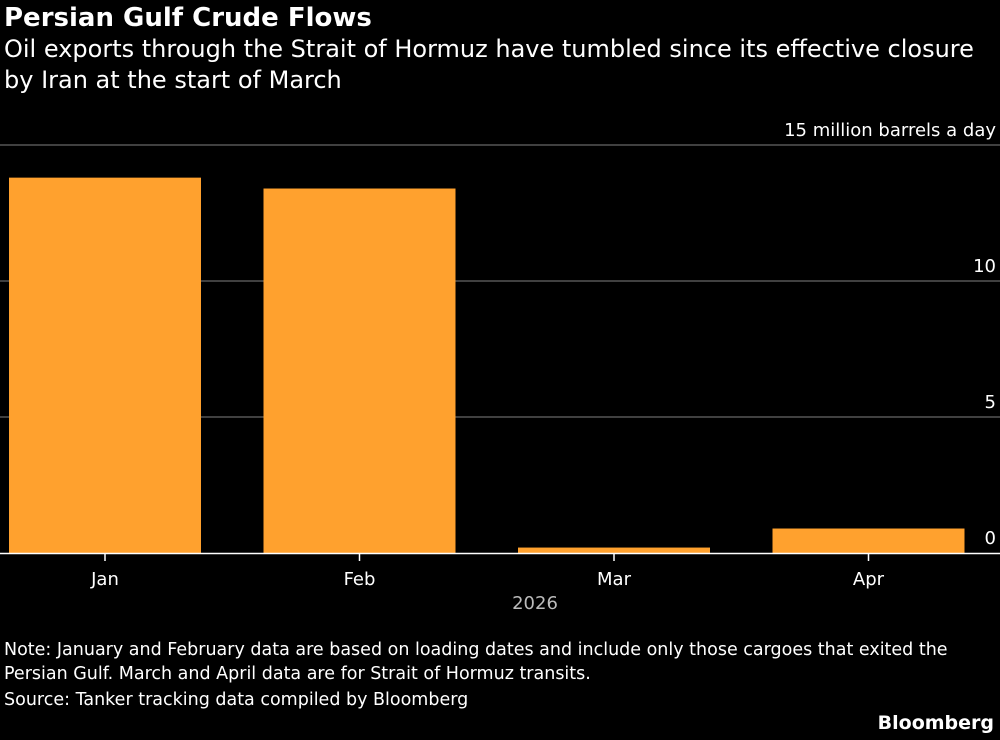 Image resolution: width=1000 pixels, height=740 pixels. What do you see at coordinates (535, 603) in the screenshot?
I see `x-axis-label: 2026` at bounding box center [535, 603].